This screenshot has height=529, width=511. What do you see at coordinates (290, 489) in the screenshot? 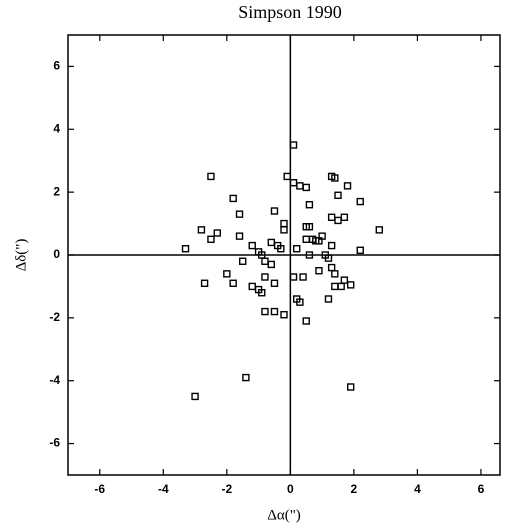
I see `x-tick-label: 0` at bounding box center [290, 489].